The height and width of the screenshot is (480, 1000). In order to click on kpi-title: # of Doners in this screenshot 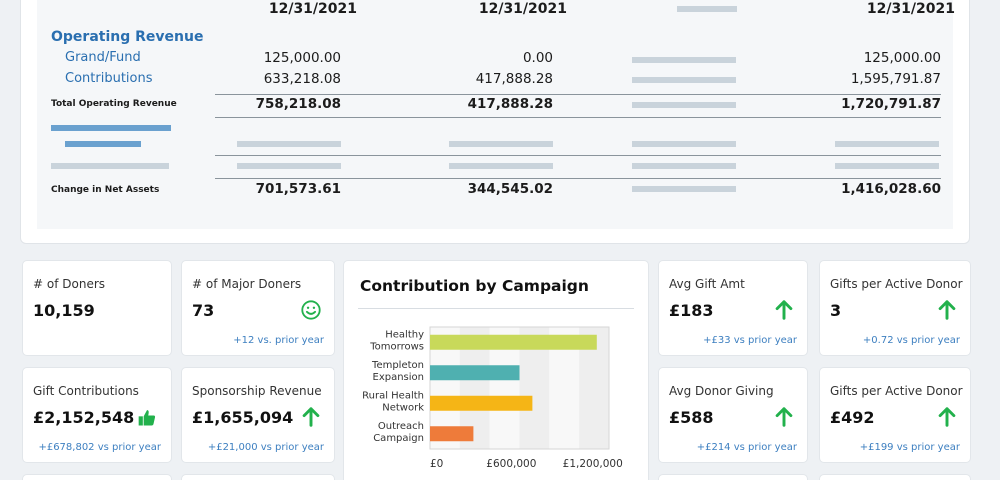, I will do `click(69, 284)`.